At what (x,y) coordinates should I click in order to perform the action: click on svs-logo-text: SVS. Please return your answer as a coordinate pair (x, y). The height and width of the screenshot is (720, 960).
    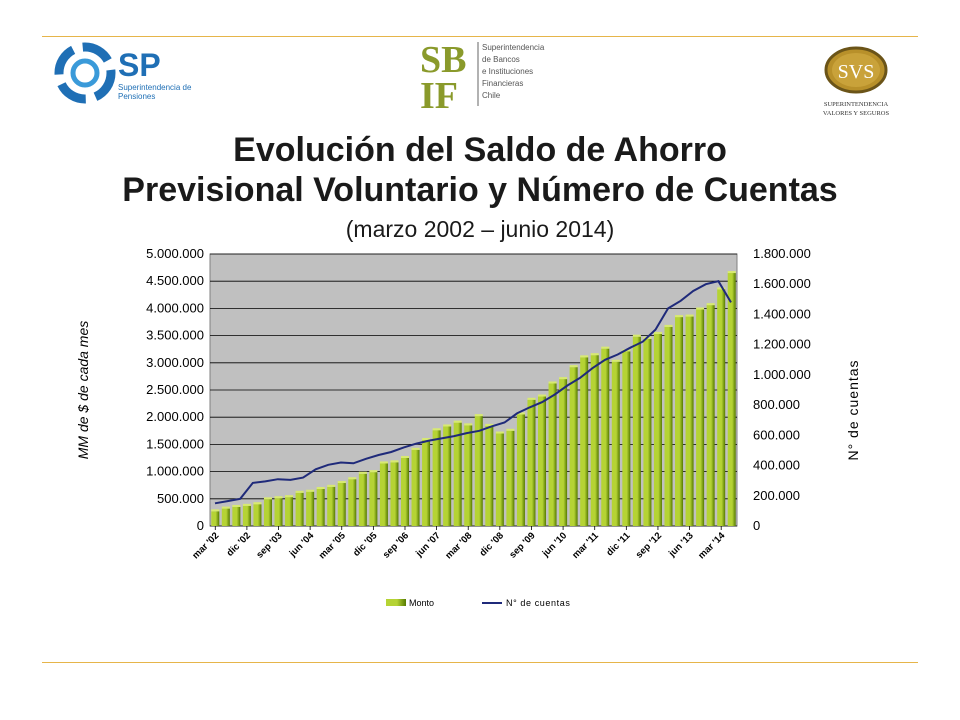
    Looking at the image, I should click on (856, 72).